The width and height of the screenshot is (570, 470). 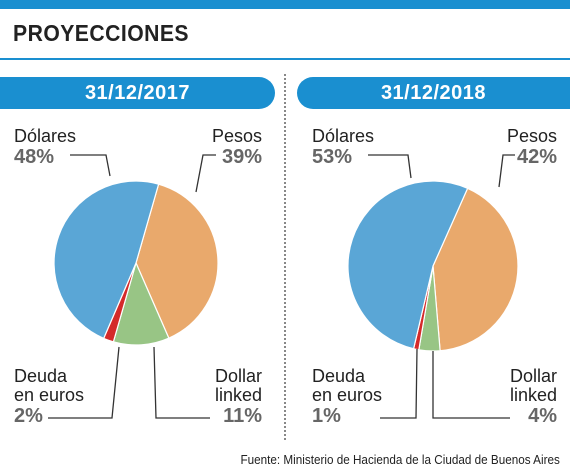 What do you see at coordinates (242, 416) in the screenshot?
I see `slice-percent-dollar-linked: 11%` at bounding box center [242, 416].